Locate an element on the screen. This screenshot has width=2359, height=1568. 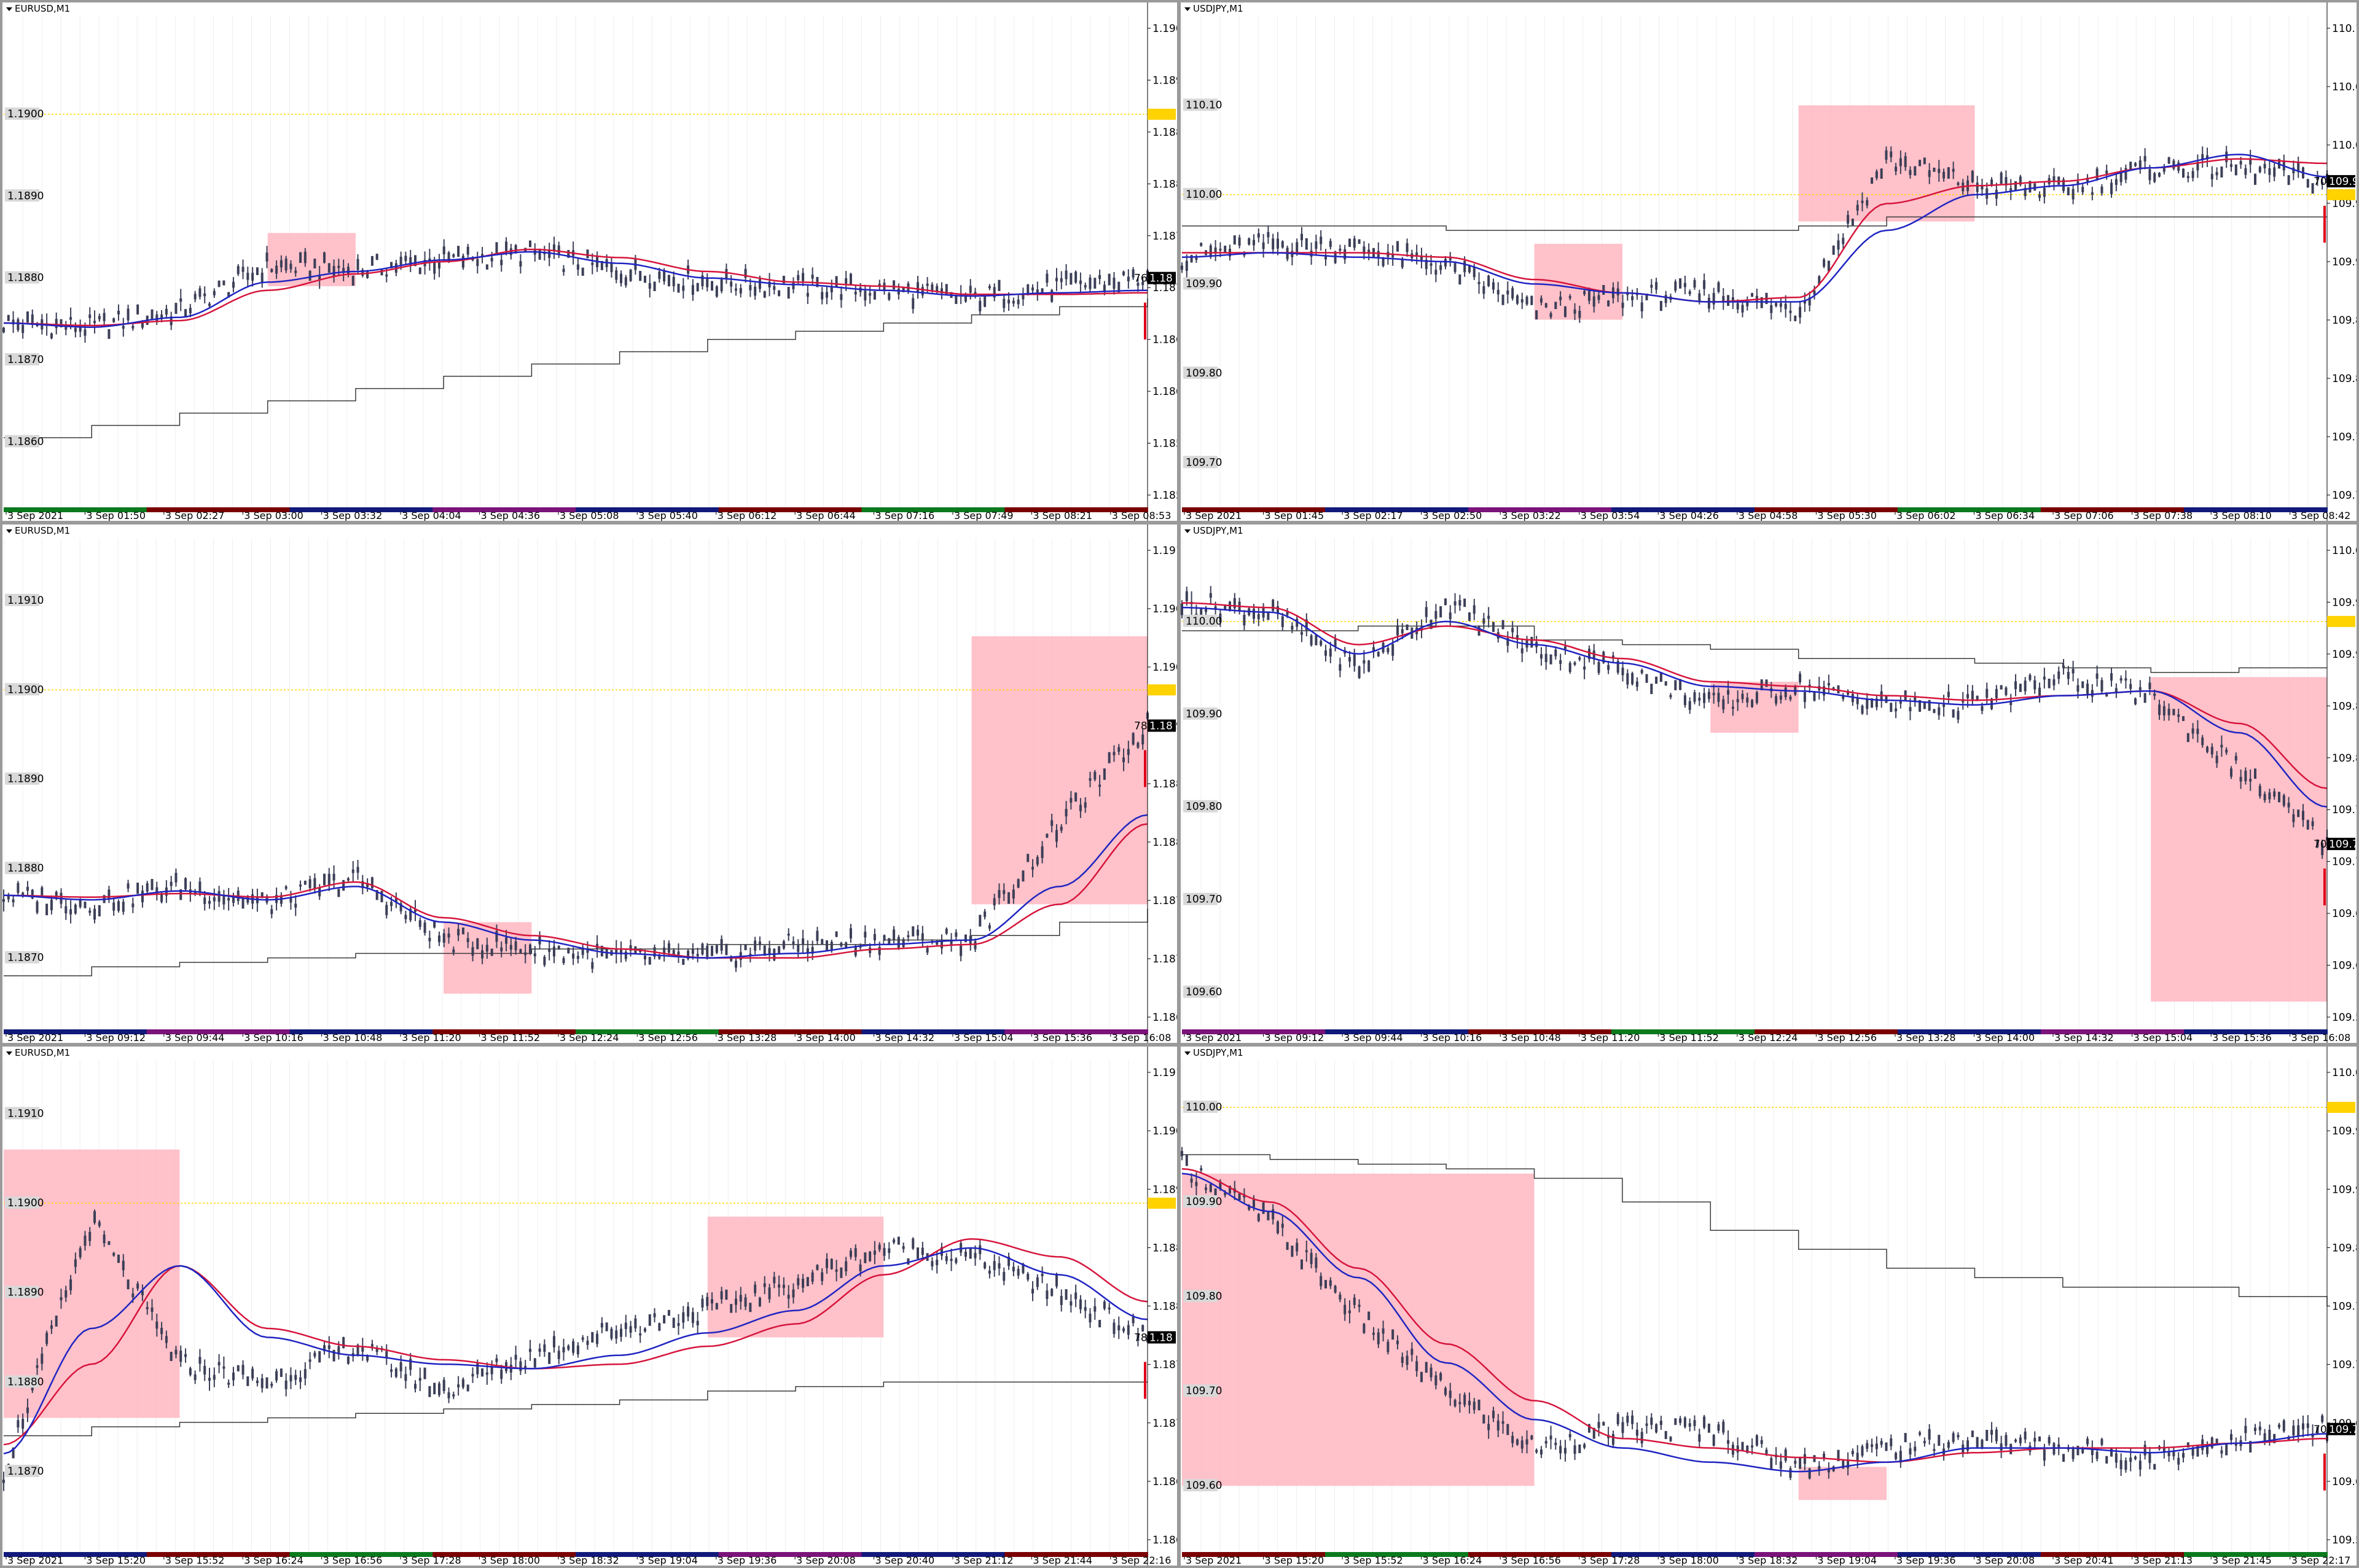
time-label: 3 Sep 03:22 is located at coordinates (1531, 515).